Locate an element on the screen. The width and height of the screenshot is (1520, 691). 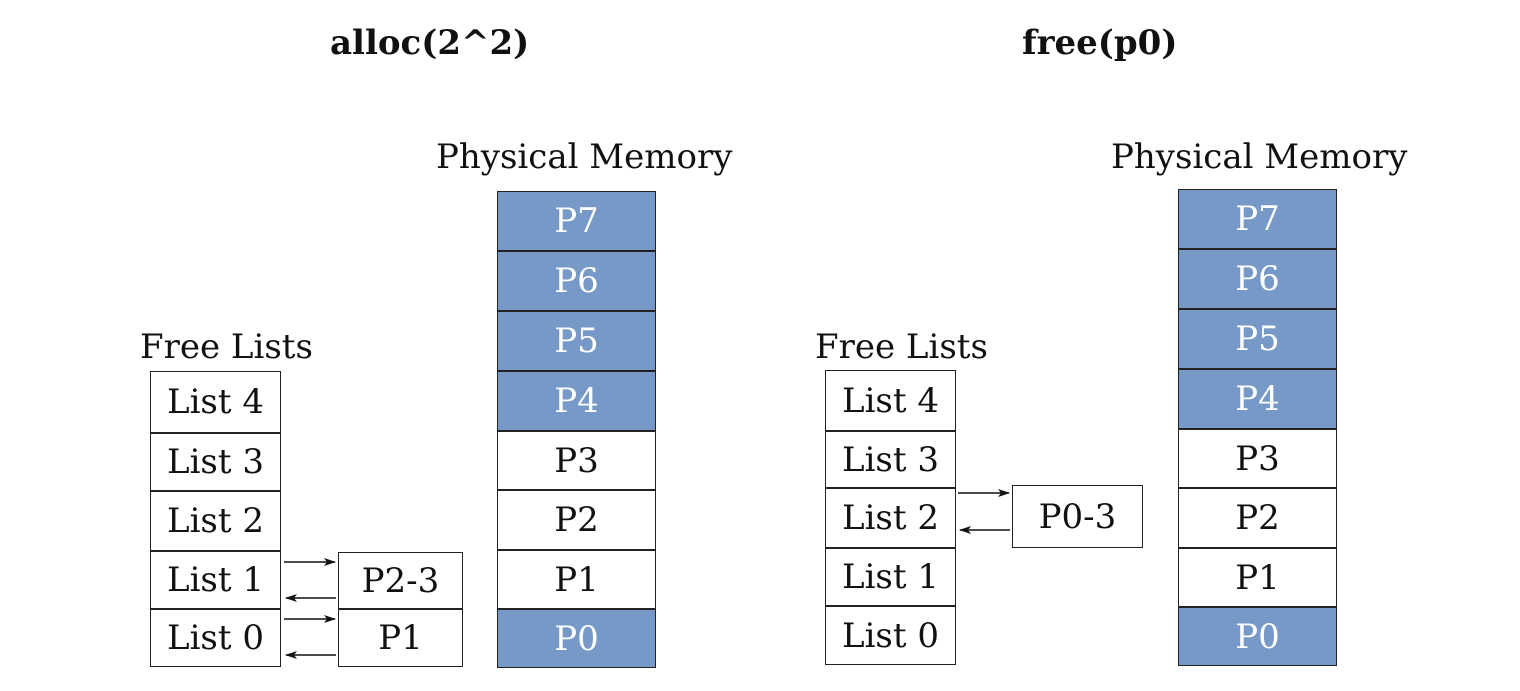
free-block-node: P1 is located at coordinates (400, 638).